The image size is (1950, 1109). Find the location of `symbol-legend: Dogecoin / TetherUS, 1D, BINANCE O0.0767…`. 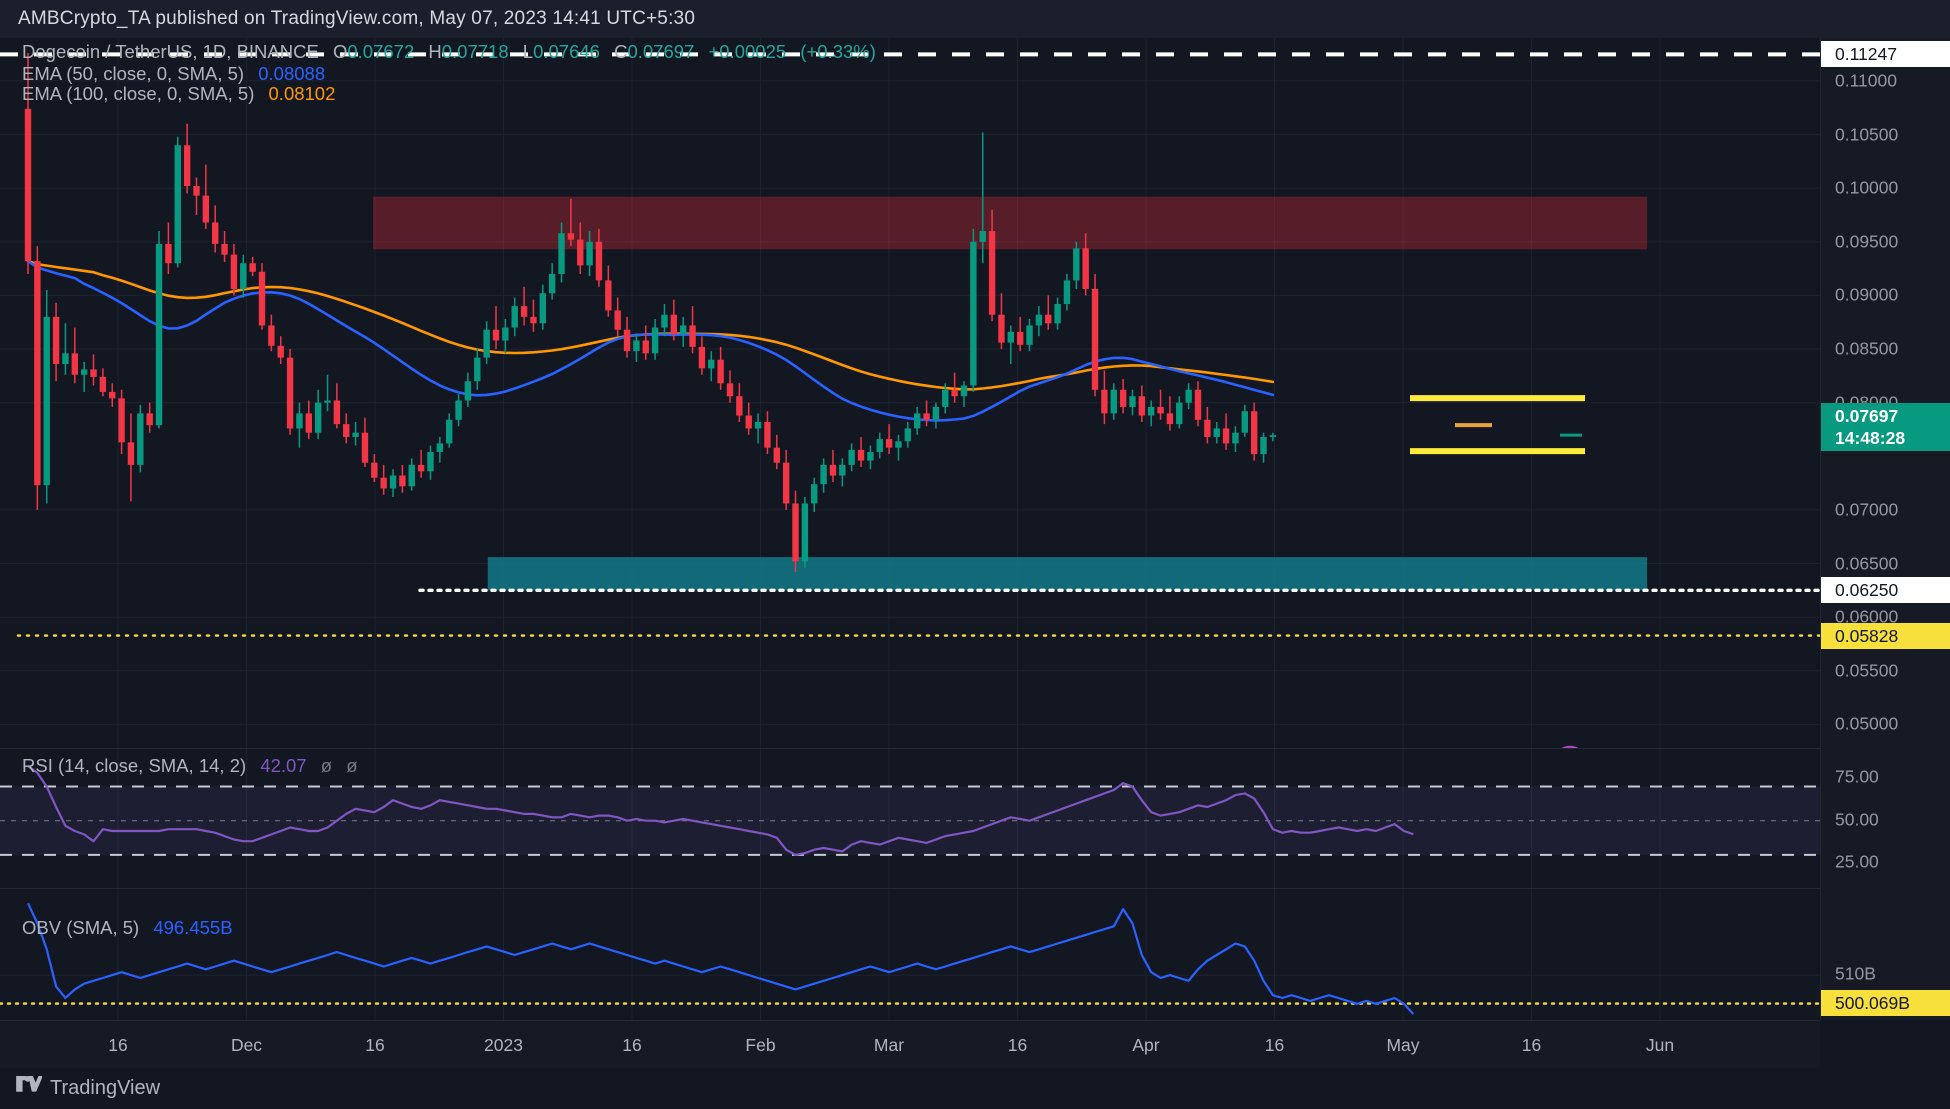

symbol-legend: Dogecoin / TetherUS, 1D, BINANCE O0.0767… is located at coordinates (449, 52).